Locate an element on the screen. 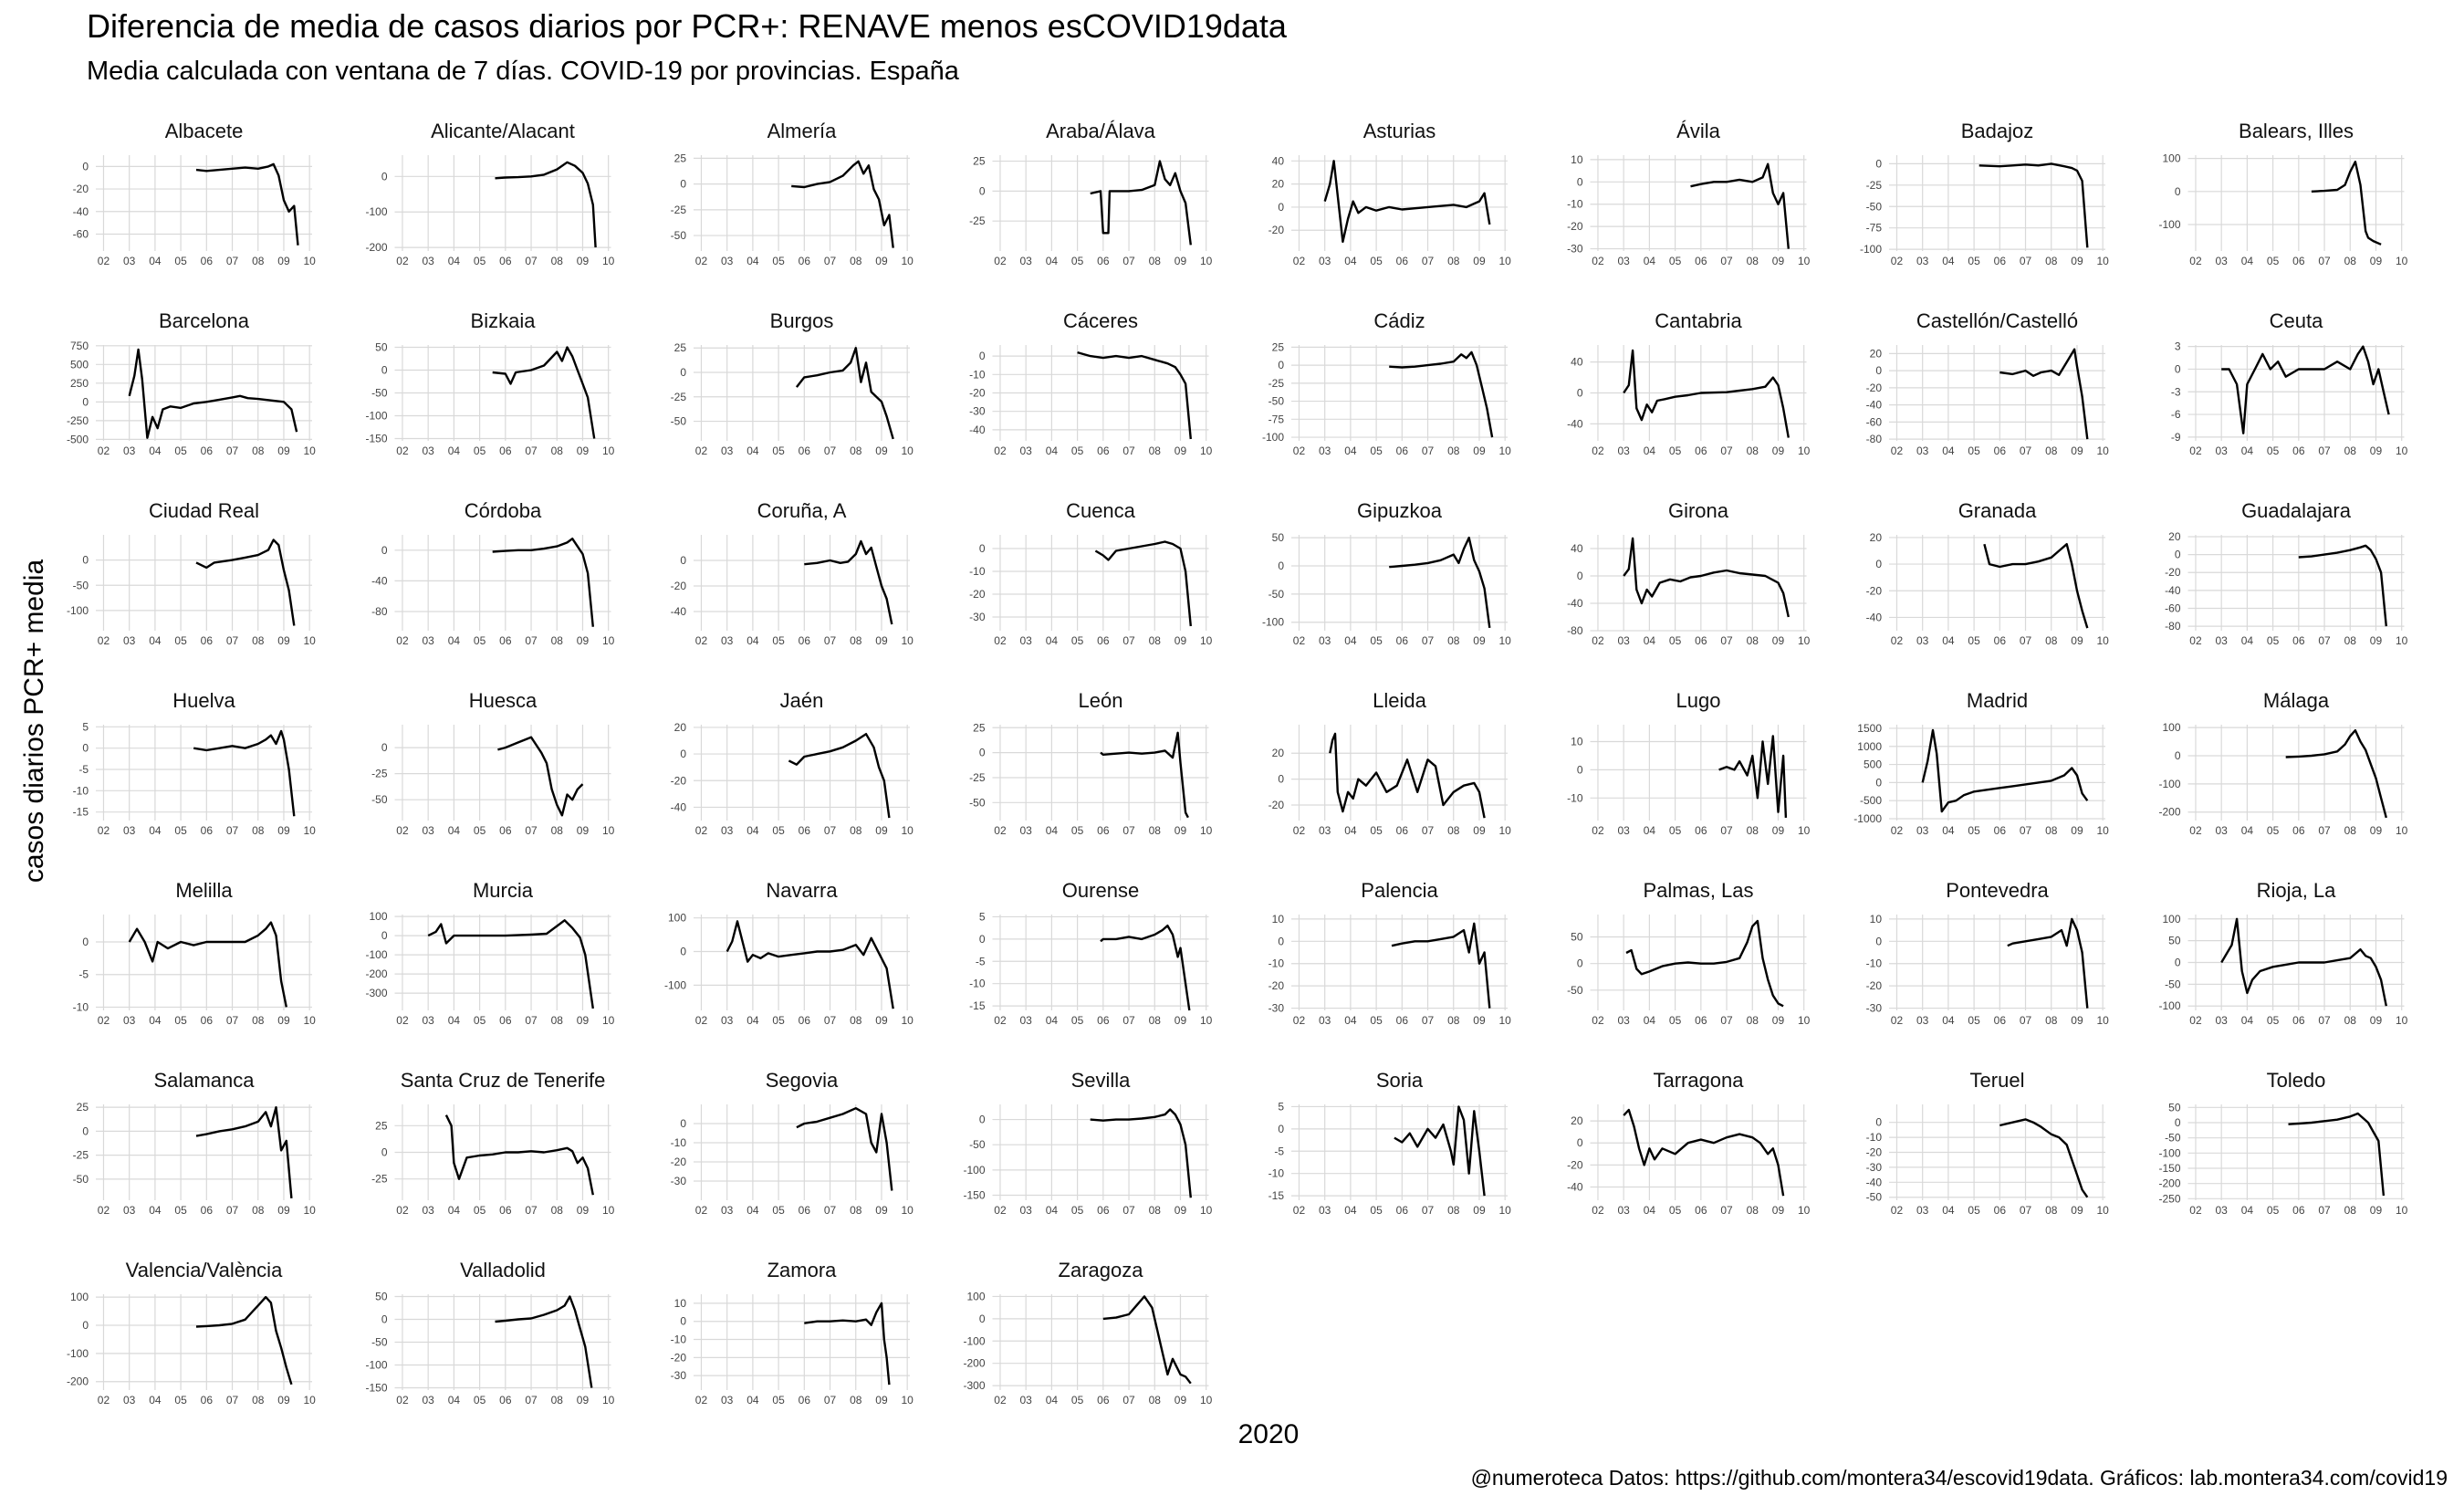 Image resolution: width=2464 pixels, height=1506 pixels. panel: Palencia 02 03 04 05 06 07 08 09 10 10 0 -10 -20 -30 is located at coordinates (1390, 953).